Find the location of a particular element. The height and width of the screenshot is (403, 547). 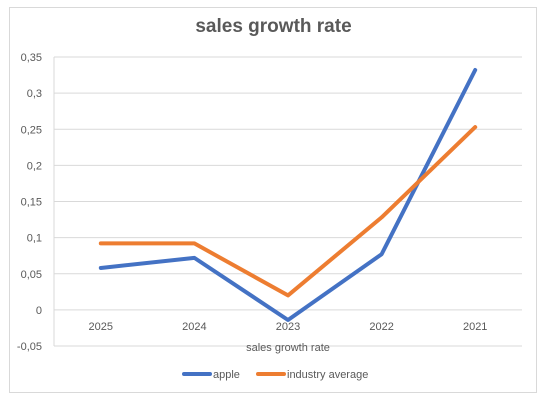

legend-label: apple is located at coordinates (226, 375).